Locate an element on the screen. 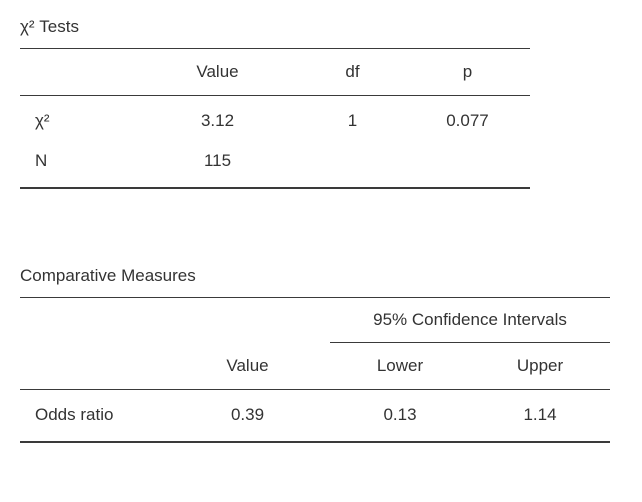  cell-chi-square-p: 0.077 is located at coordinates (467, 120).